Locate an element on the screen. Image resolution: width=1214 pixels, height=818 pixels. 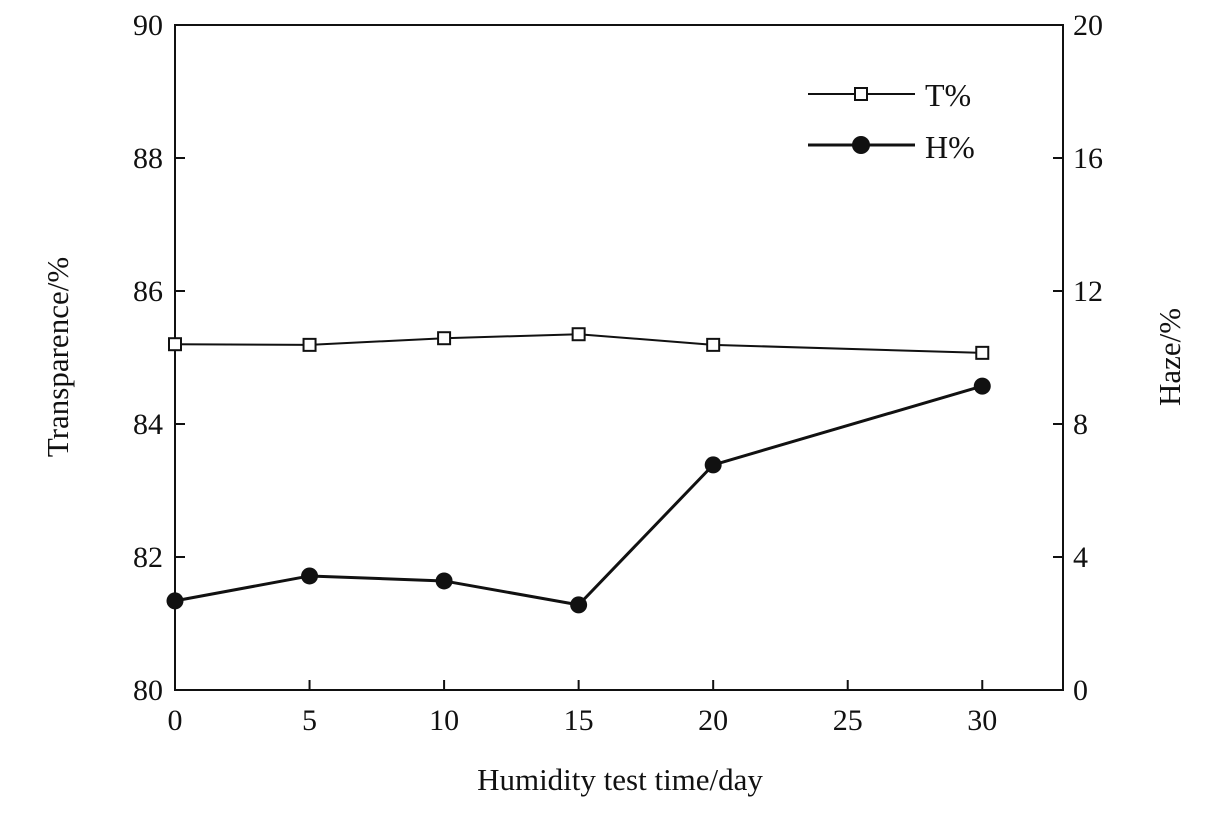
y-tick-label-5: 90 is located at coordinates (148, 25).